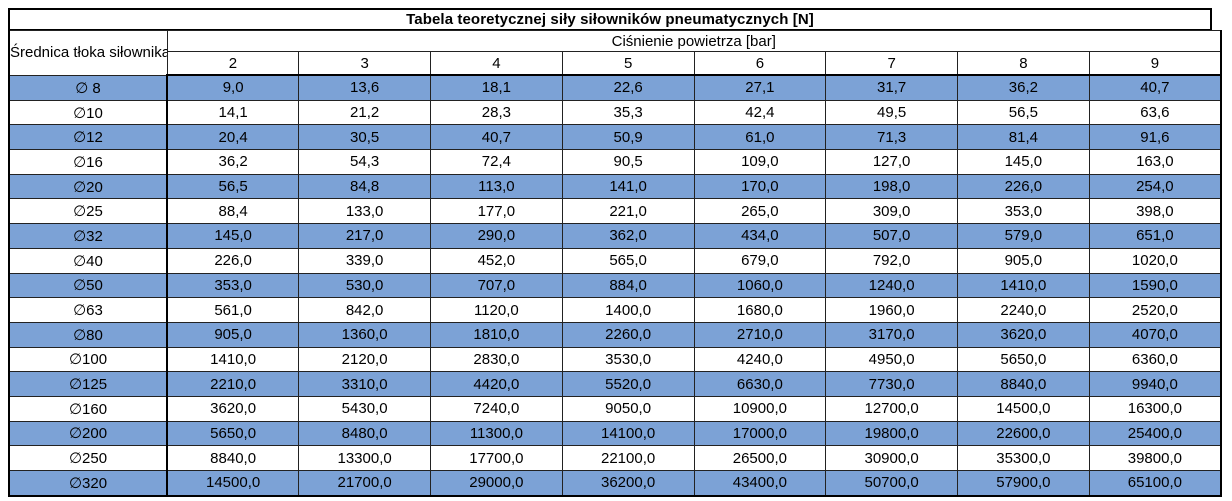  I want to click on force-value-cell: 561,0, so click(233, 310).